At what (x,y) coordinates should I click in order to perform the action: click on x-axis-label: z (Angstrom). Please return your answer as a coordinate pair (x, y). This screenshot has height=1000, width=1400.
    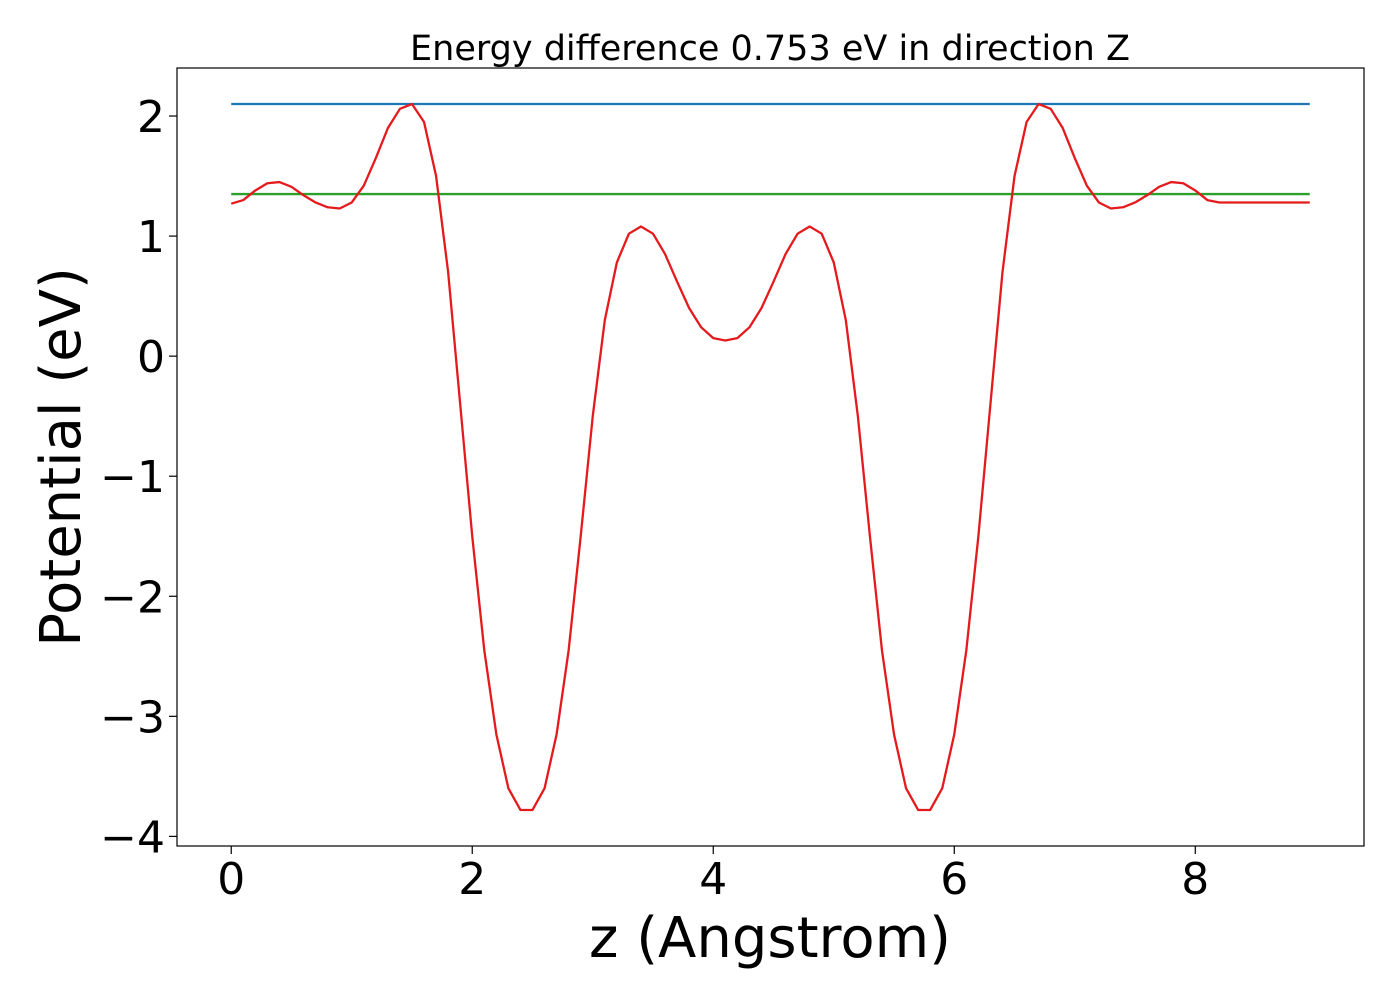
    Looking at the image, I should click on (770, 938).